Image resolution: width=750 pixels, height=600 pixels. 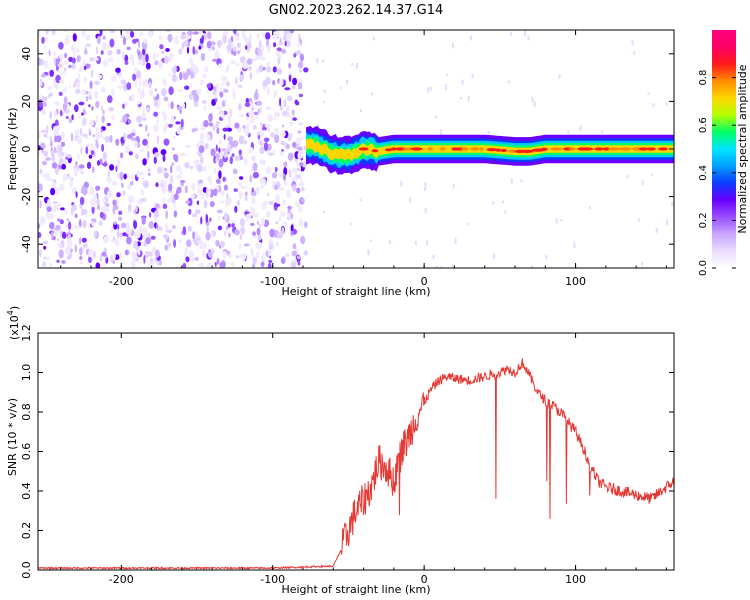 I want to click on colorbar-tick-label: 0.6, so click(x=703, y=125).